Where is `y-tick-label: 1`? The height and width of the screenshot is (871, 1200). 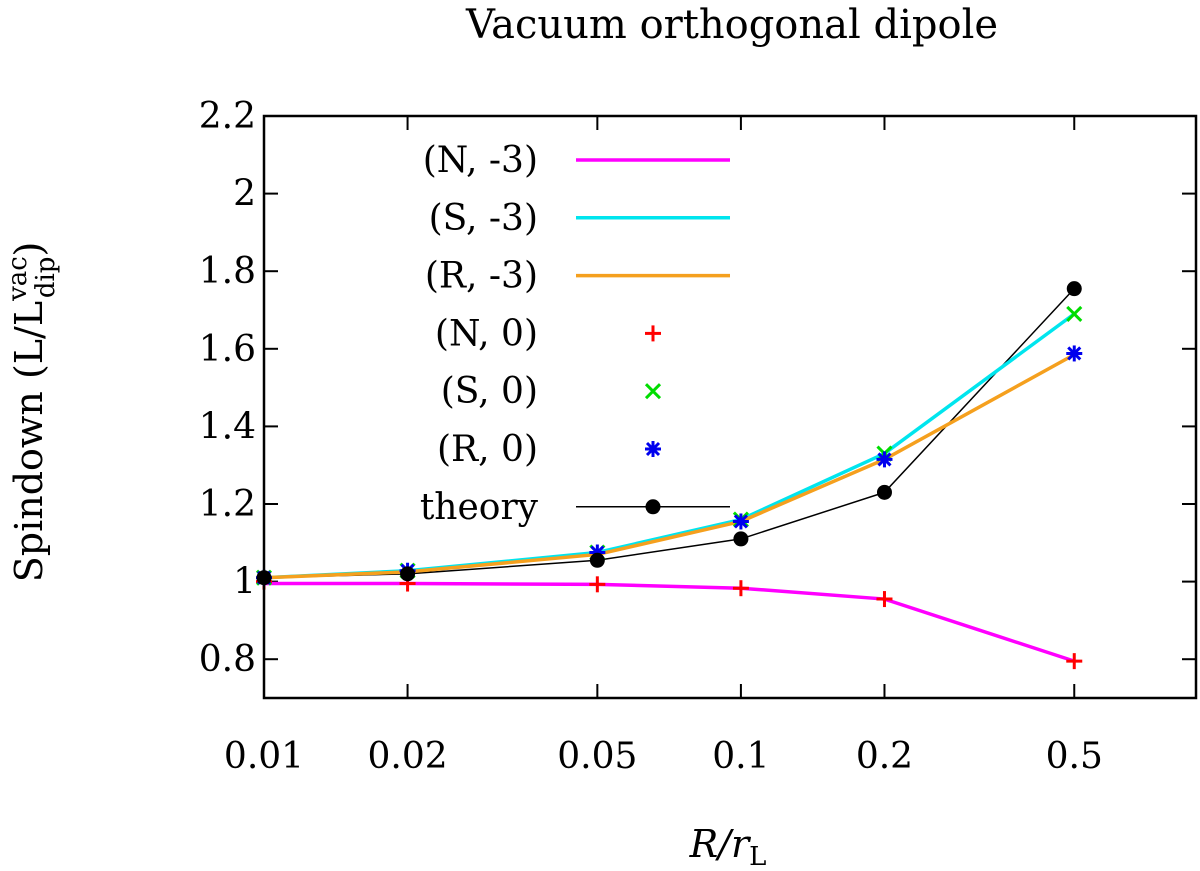
y-tick-label: 1 is located at coordinates (244, 582).